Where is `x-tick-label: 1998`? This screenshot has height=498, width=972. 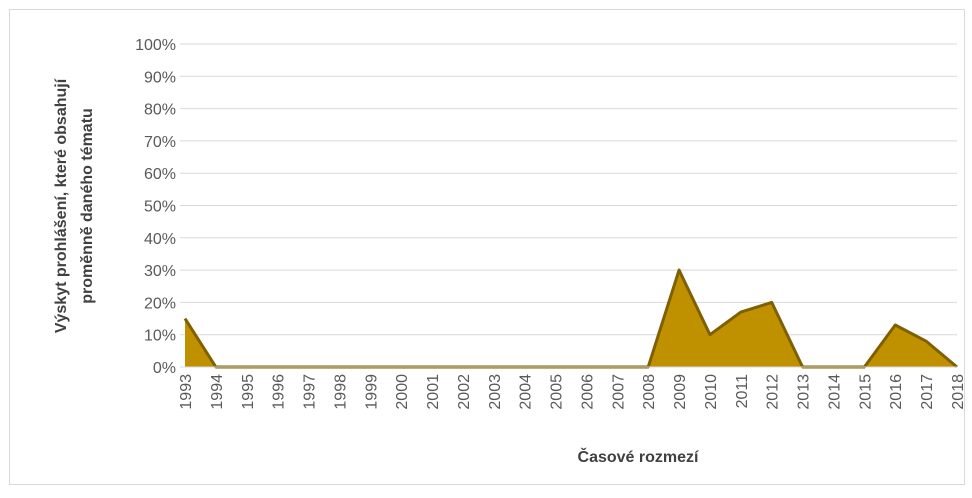 x-tick-label: 1998 is located at coordinates (340, 392).